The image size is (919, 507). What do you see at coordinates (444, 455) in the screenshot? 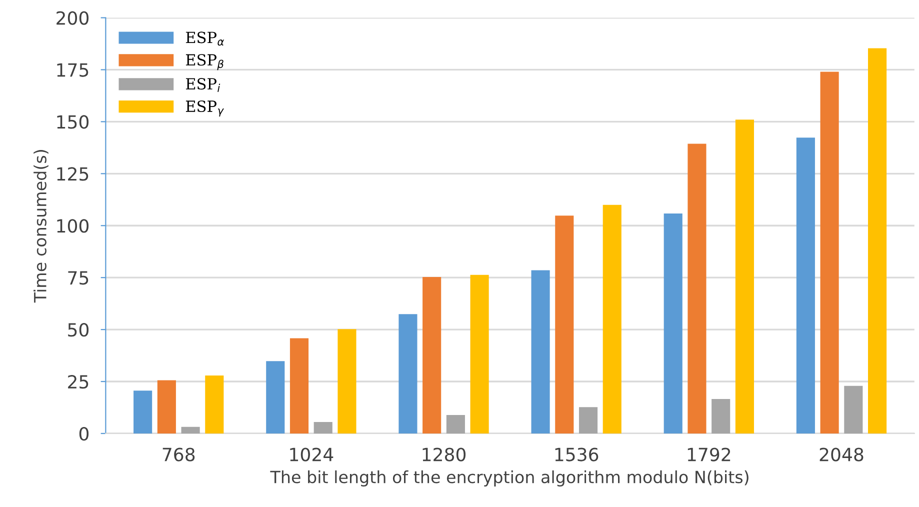
I see `x-tick-label: 1280` at bounding box center [444, 455].